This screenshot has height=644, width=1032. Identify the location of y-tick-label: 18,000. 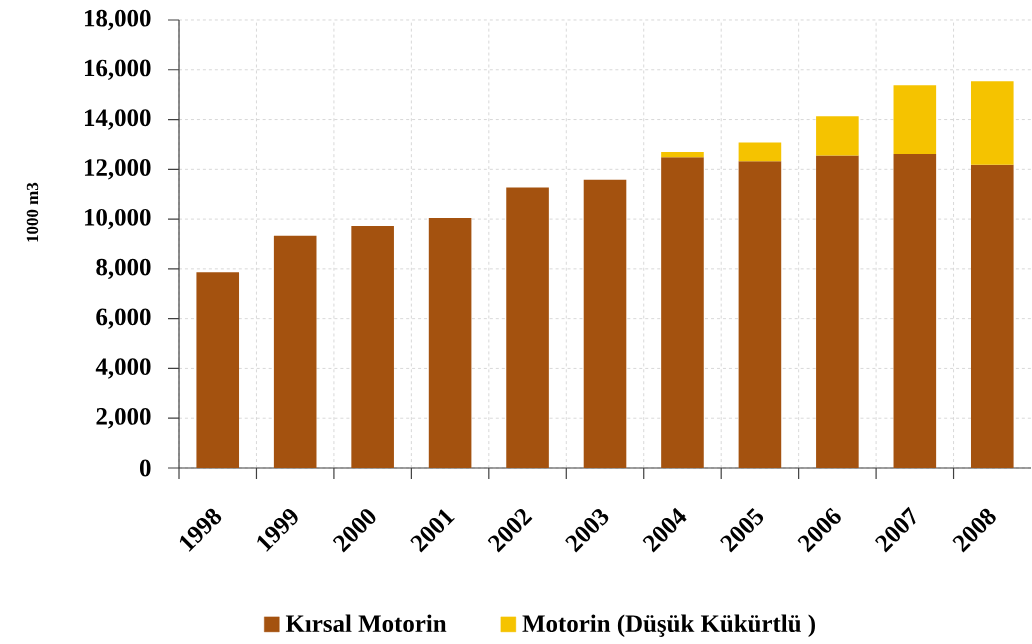
(118, 20).